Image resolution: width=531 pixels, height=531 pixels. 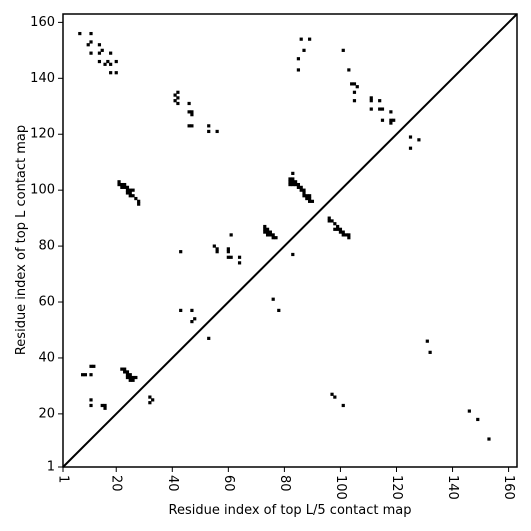 I want to click on y-tick-label: 80, so click(x=46, y=246).